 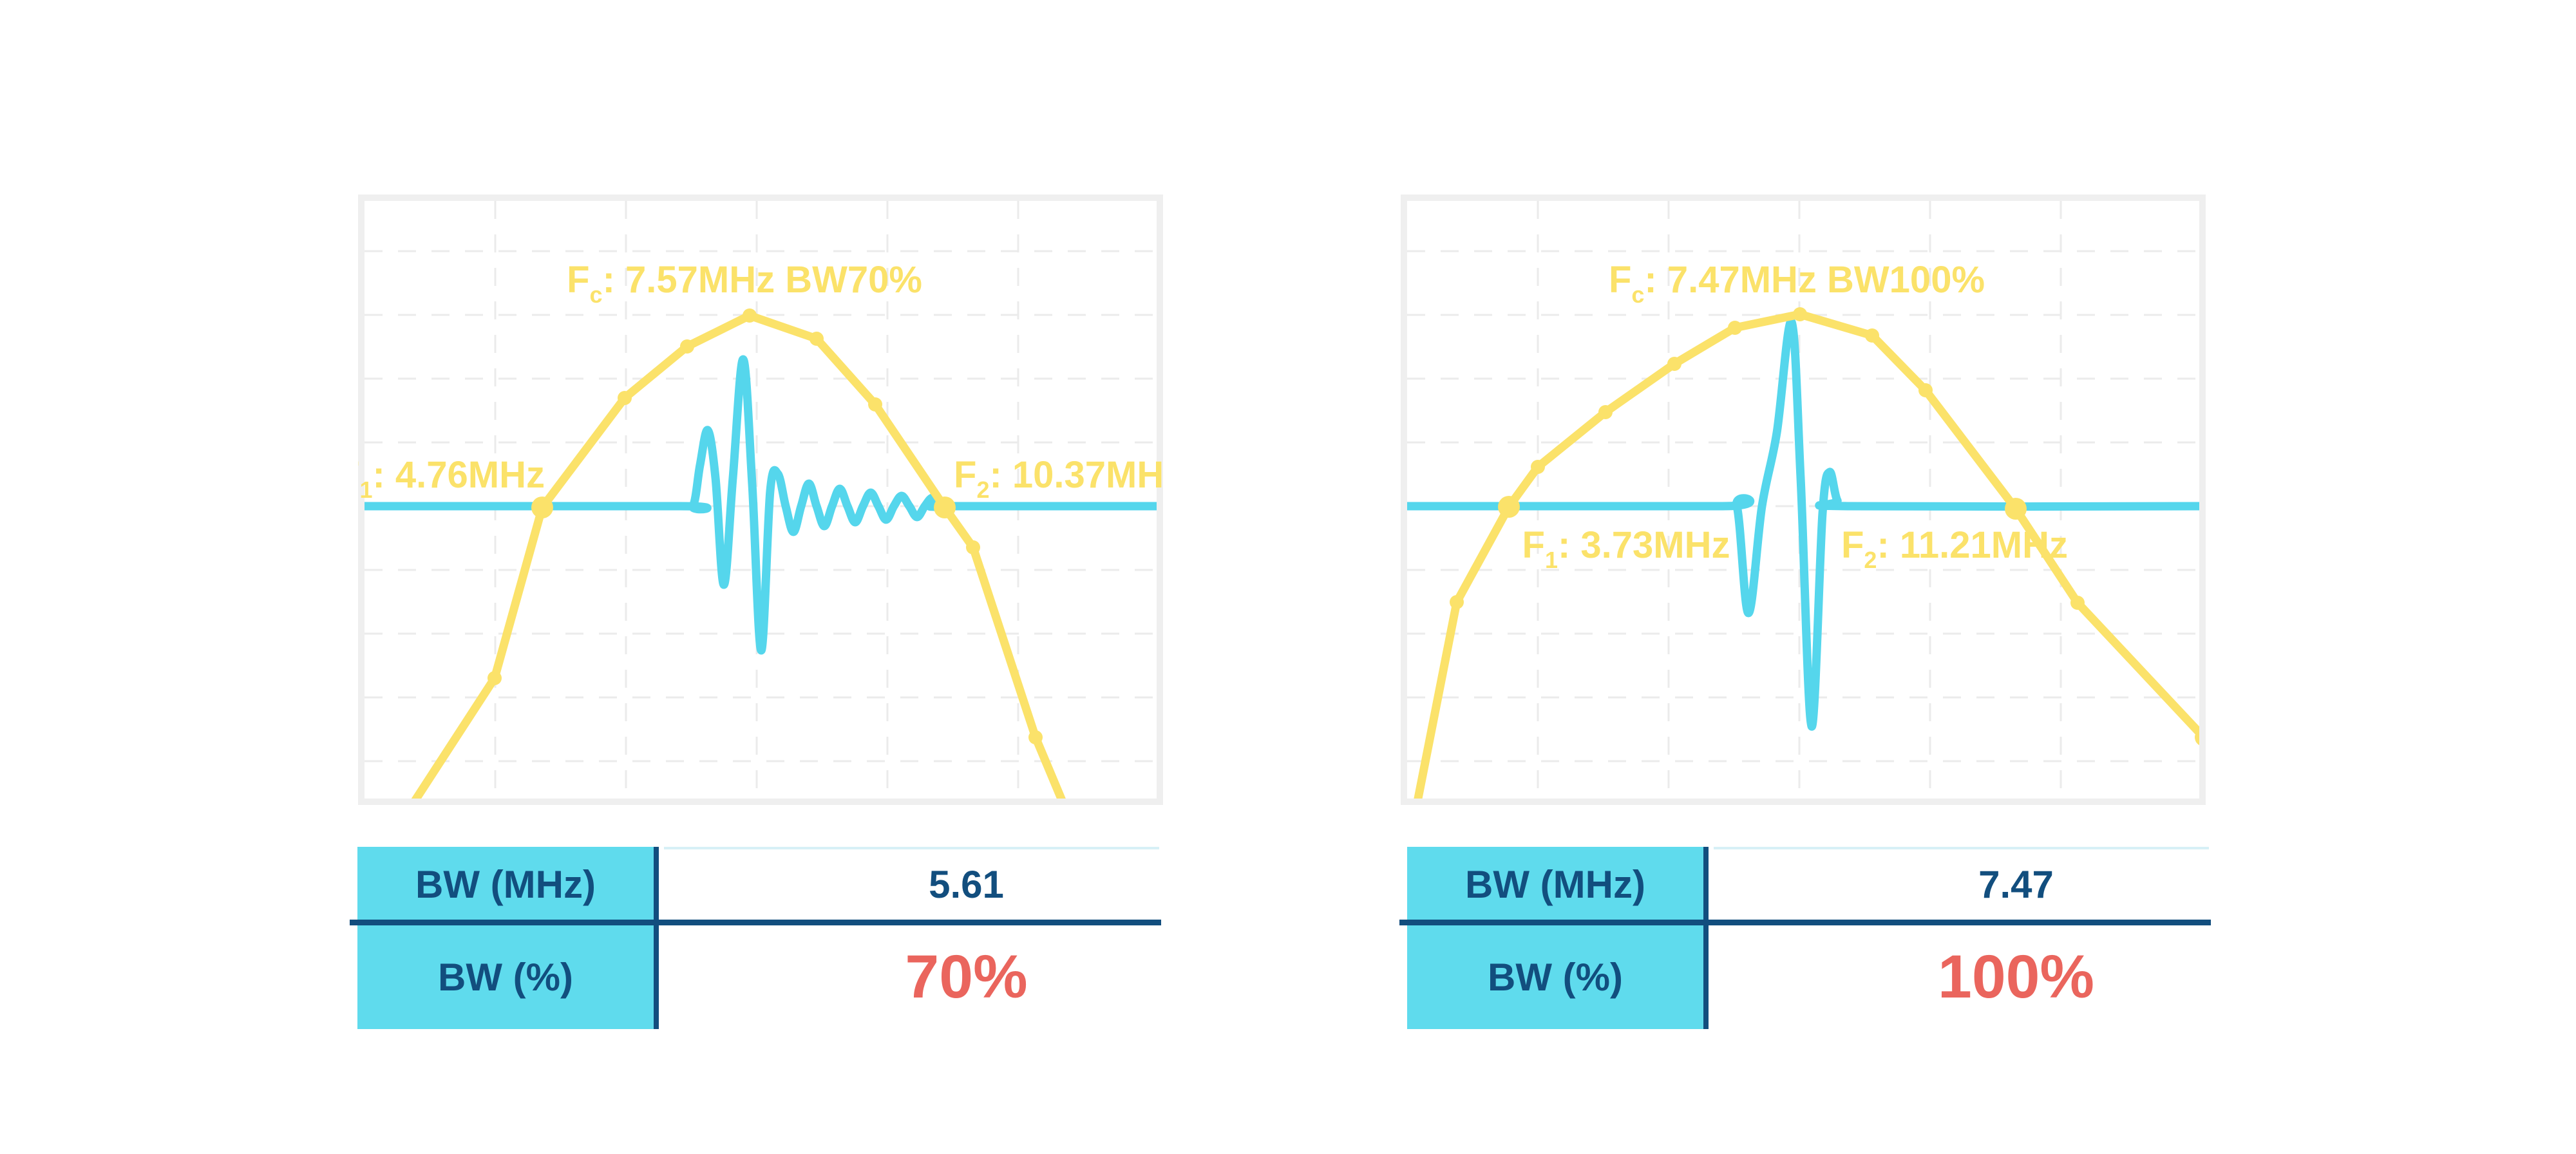 I want to click on annotation-f2: F2: 11.21MHz, so click(x=1954, y=548).